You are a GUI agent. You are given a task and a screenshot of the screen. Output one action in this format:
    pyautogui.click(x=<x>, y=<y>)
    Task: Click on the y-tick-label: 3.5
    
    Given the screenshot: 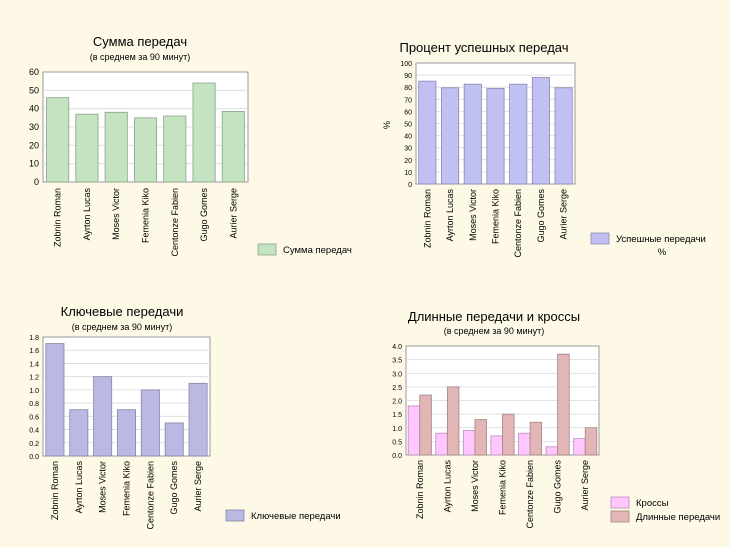 What is the action you would take?
    pyautogui.click(x=397, y=361)
    